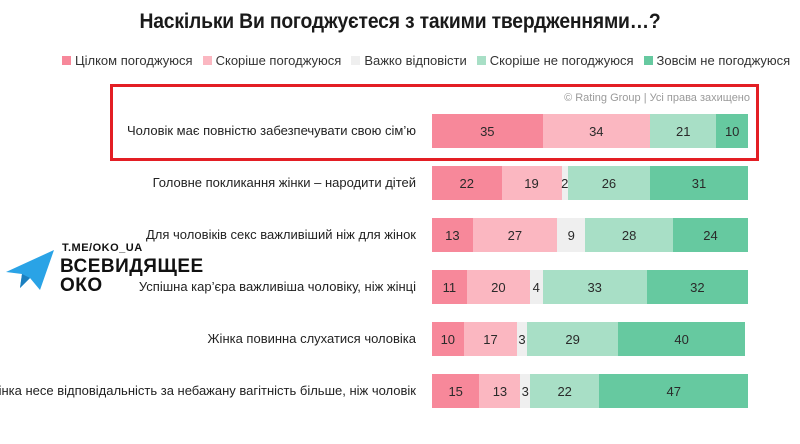 This screenshot has width=800, height=444. I want to click on highlight-box, so click(434, 122).